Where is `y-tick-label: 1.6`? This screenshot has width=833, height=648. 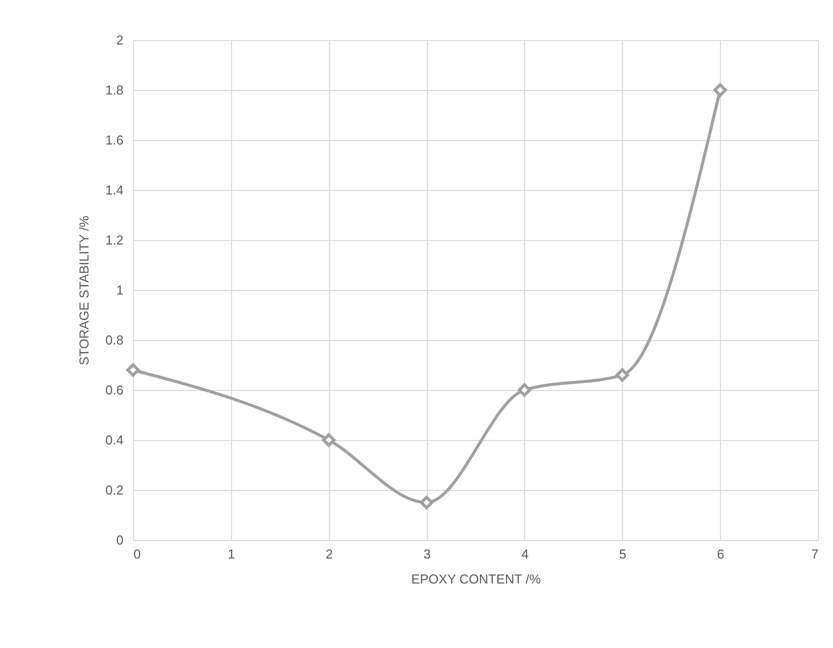 y-tick-label: 1.6 is located at coordinates (114, 140).